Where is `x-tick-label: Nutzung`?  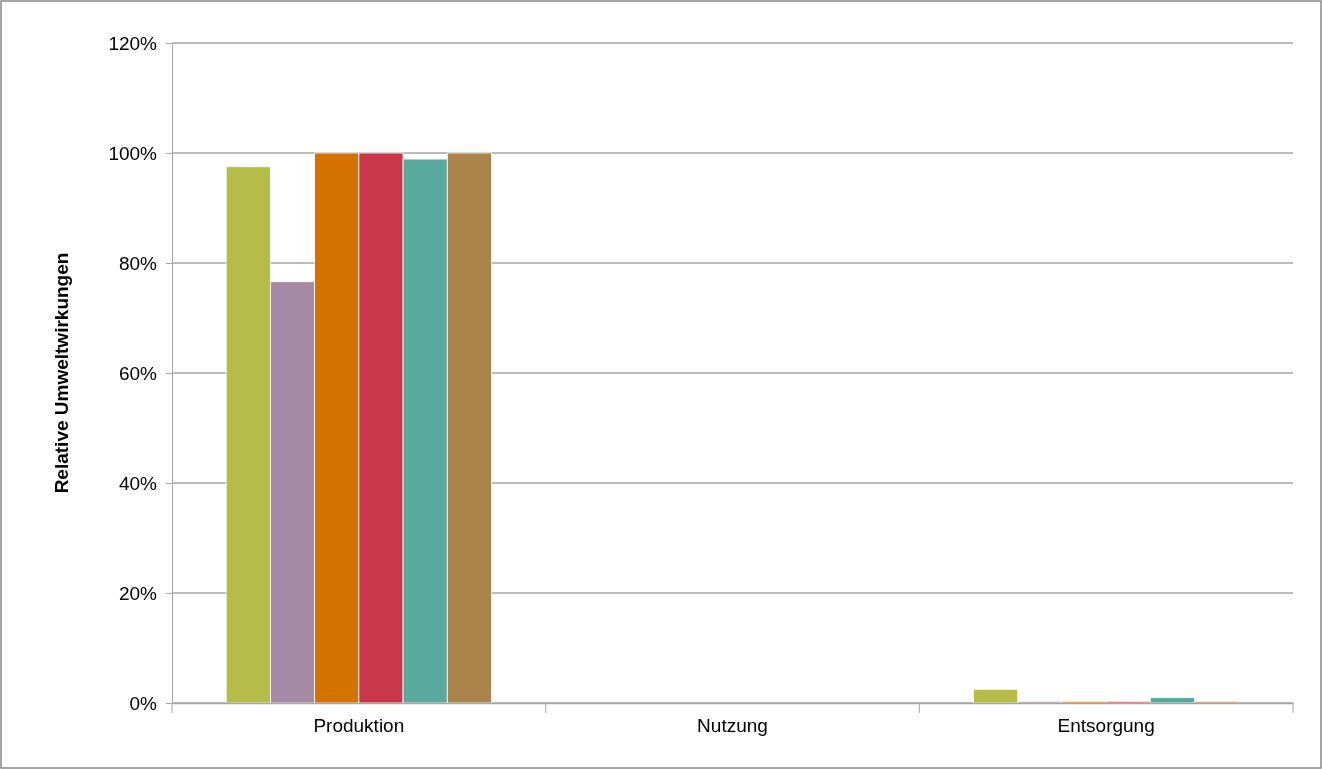
x-tick-label: Nutzung is located at coordinates (732, 725).